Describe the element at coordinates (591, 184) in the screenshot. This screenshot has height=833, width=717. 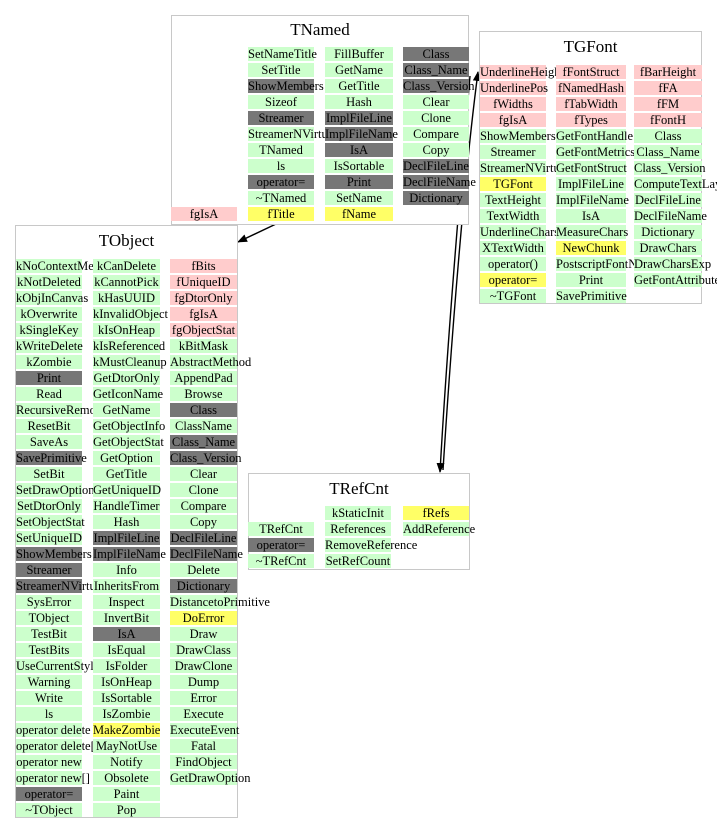
I see `member-tgfont-implfileline: ImplFileLine` at that location.